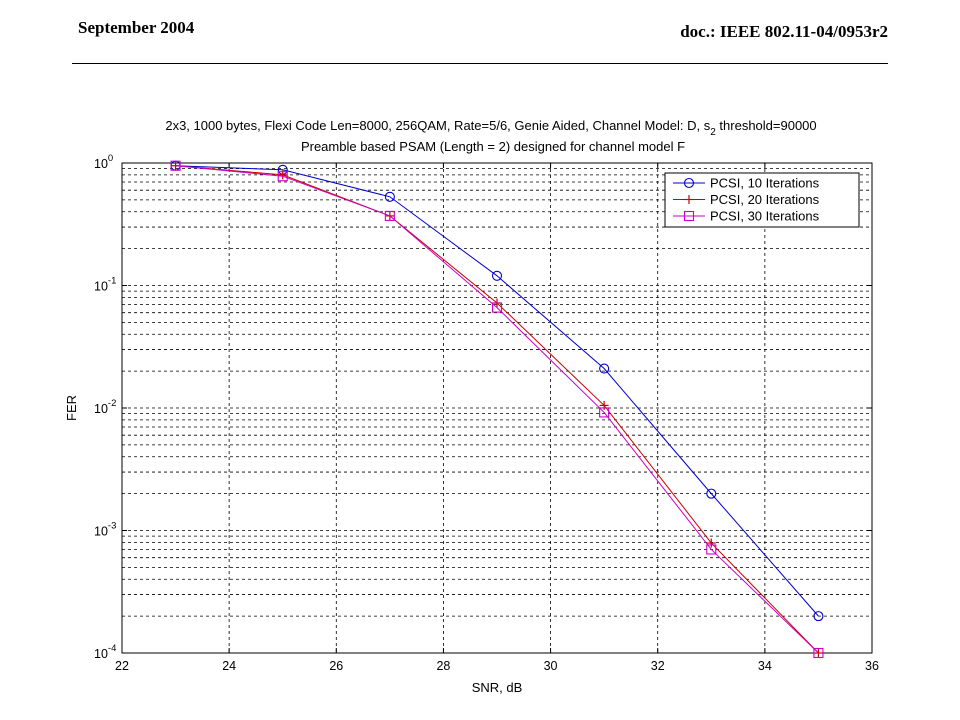  Describe the element at coordinates (443, 666) in the screenshot. I see `x-tick-label: 28` at that location.